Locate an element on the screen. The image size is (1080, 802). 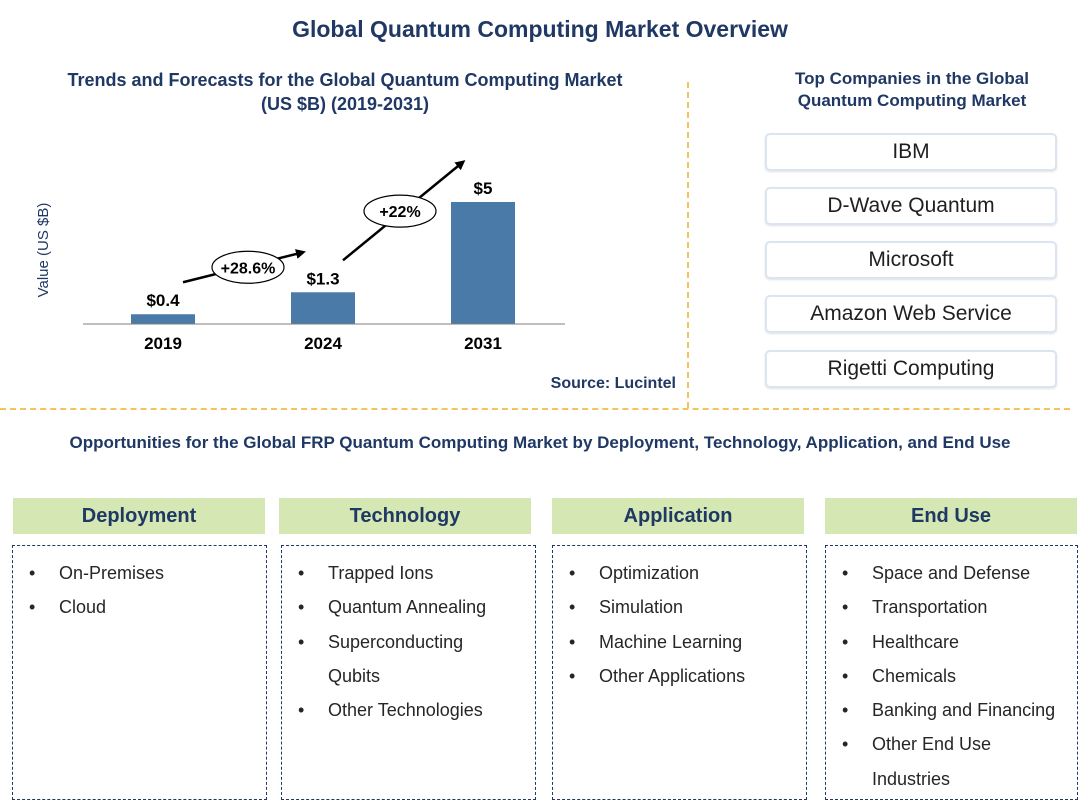
category-header-application: Application is located at coordinates (678, 516).